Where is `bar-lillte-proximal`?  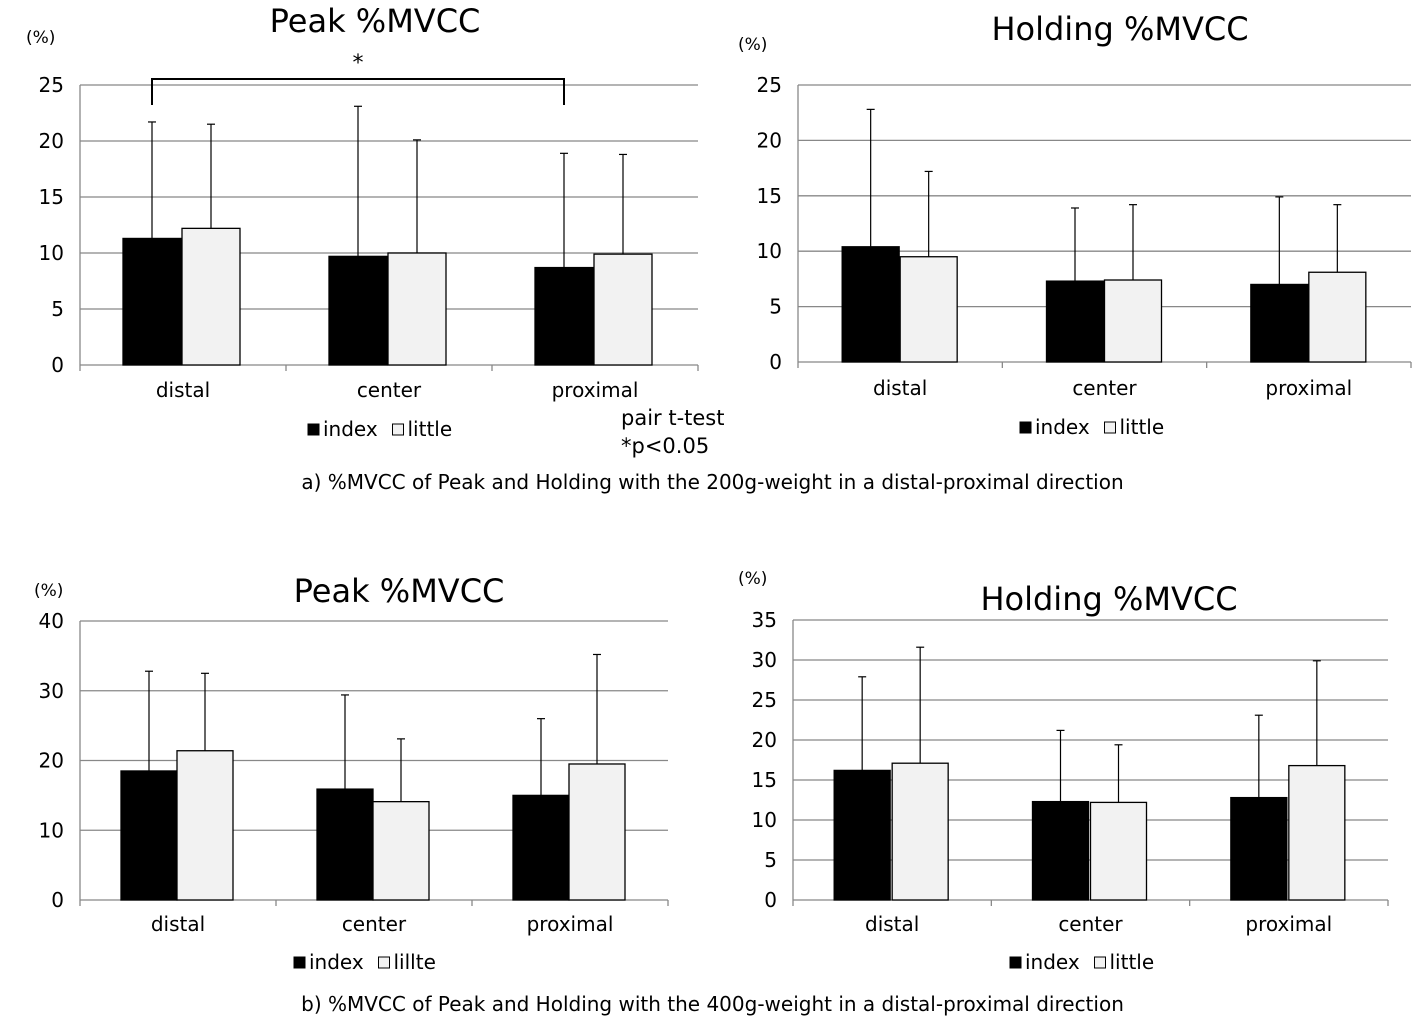
bar-lillte-proximal is located at coordinates (597, 832).